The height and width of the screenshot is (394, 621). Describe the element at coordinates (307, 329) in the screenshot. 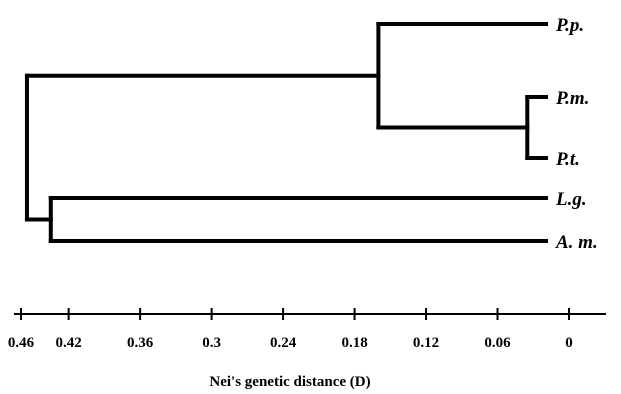

I see `distance-axis: 0.46 0.42 0.36 0.3 0.24 0.18 0.12 0.06 0` at that location.